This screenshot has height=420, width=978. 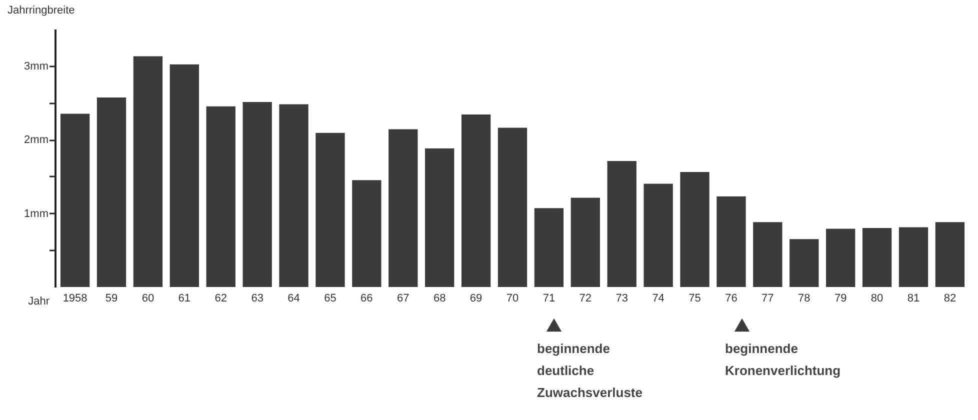 What do you see at coordinates (439, 298) in the screenshot?
I see `x-tick-label: 68` at bounding box center [439, 298].